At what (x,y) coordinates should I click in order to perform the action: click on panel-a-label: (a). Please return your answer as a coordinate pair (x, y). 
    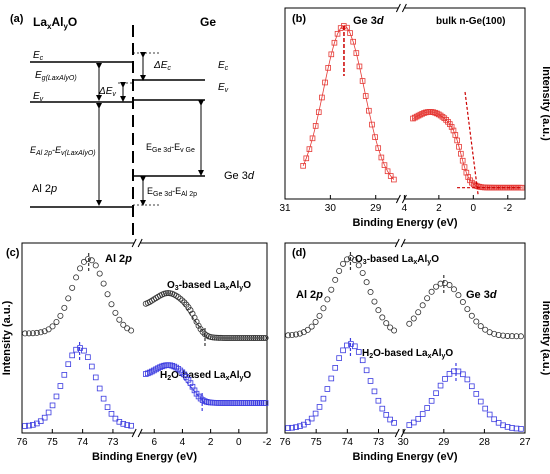
    Looking at the image, I should click on (17, 19).